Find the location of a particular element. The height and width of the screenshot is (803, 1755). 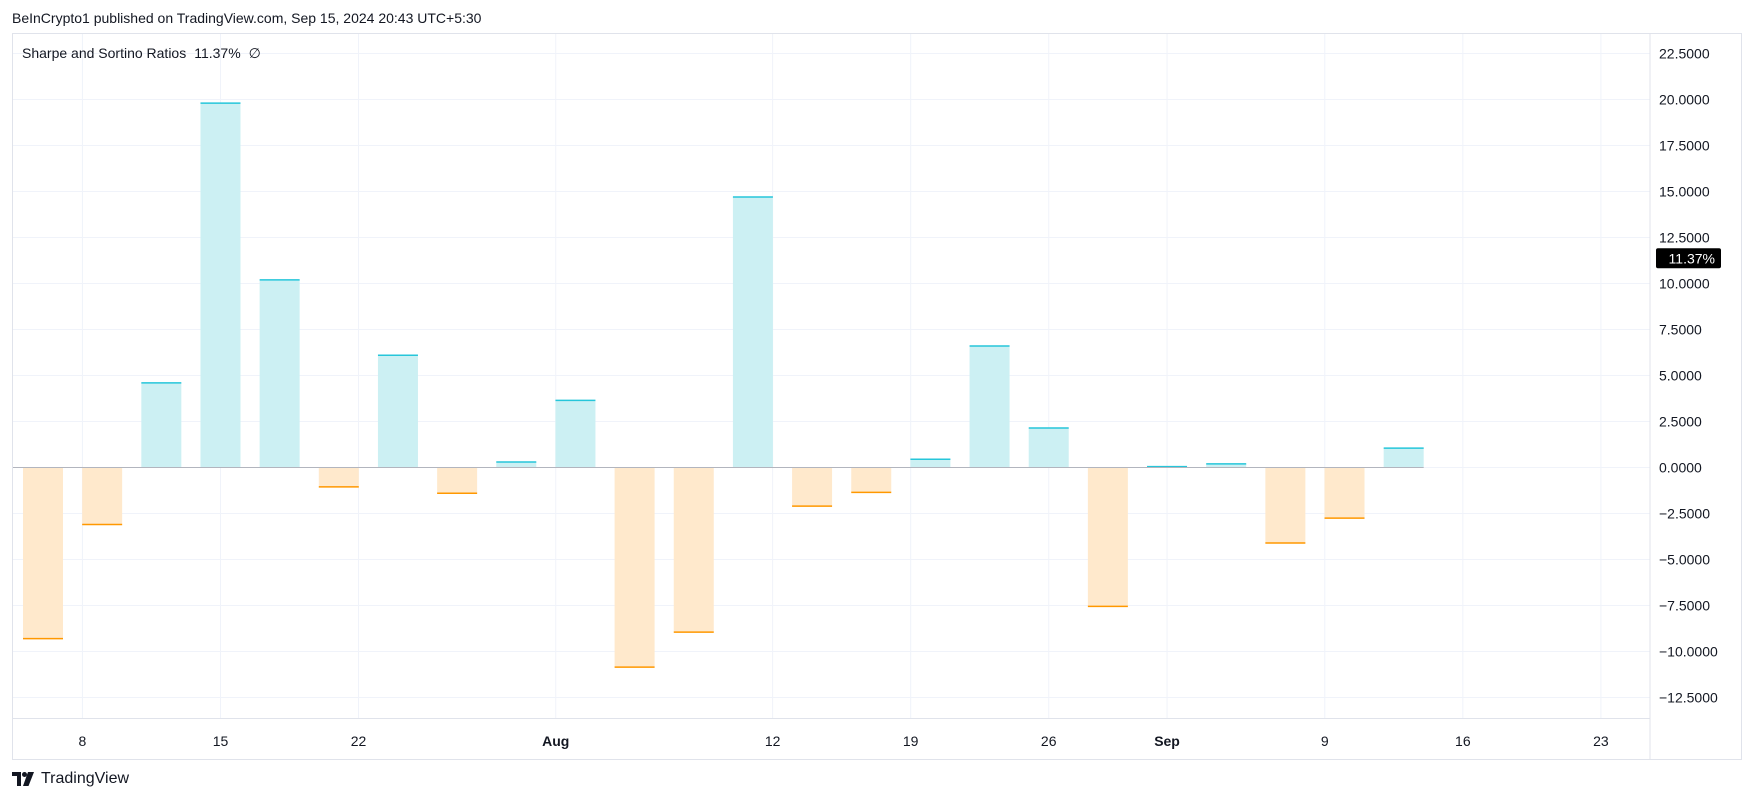

x-tick-label: 19 is located at coordinates (911, 741).